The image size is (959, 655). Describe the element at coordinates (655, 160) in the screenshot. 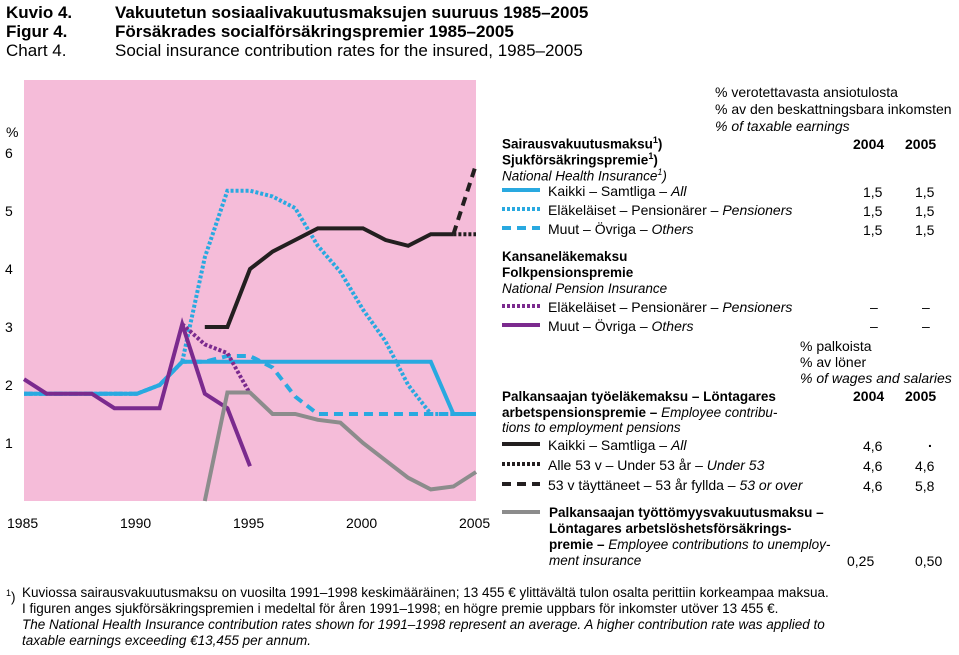

I see `health-fn-paren-2: )` at that location.